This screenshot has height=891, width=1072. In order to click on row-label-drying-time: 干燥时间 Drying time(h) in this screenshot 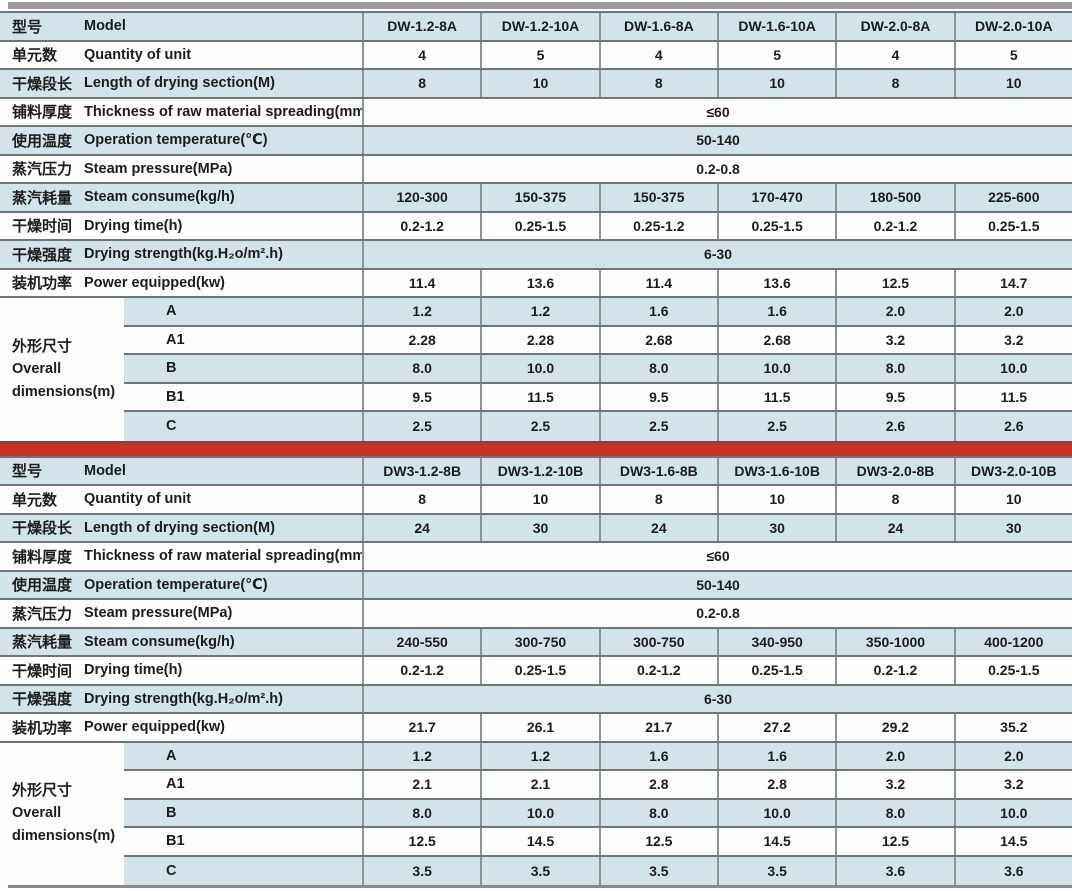, I will do `click(181, 226)`.